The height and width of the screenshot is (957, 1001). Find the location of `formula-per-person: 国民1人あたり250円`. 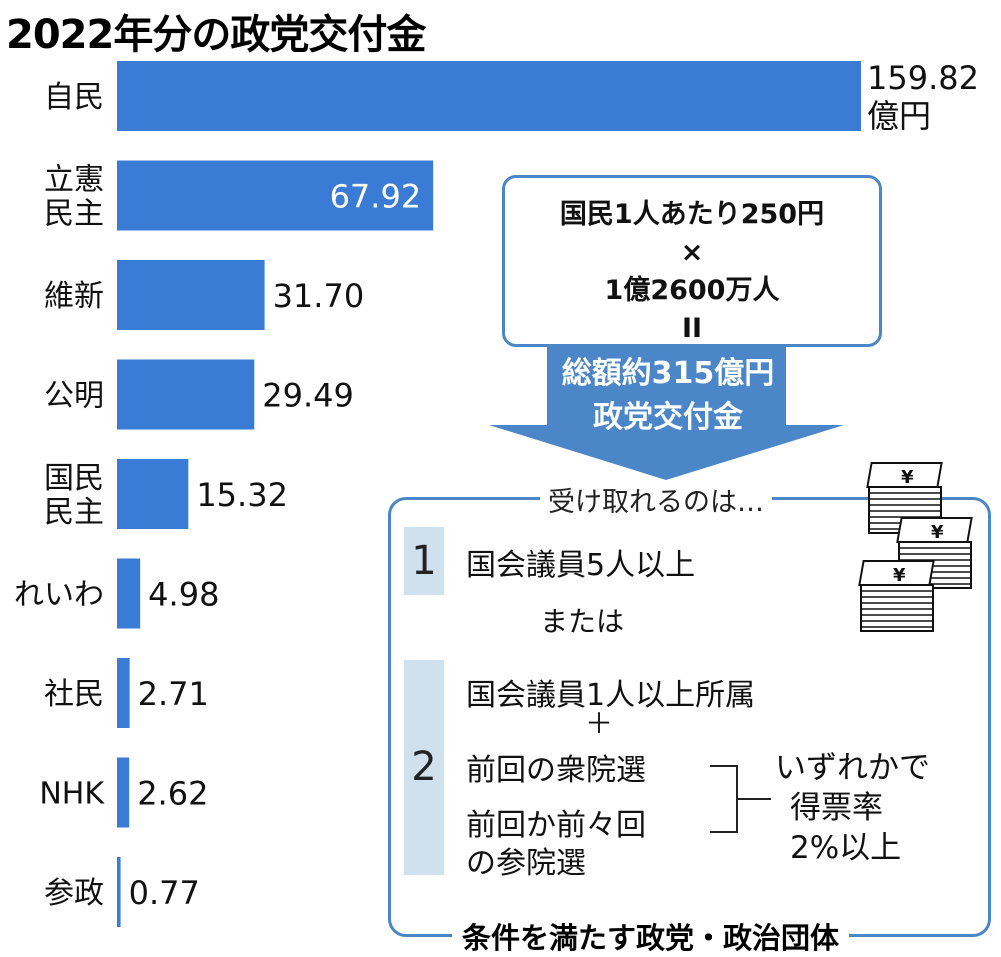

formula-per-person: 国民1人あたり250円 is located at coordinates (692, 214).